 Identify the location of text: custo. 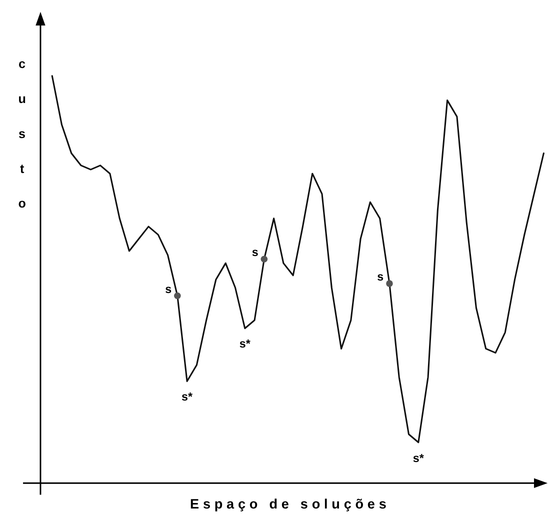
(22, 134).